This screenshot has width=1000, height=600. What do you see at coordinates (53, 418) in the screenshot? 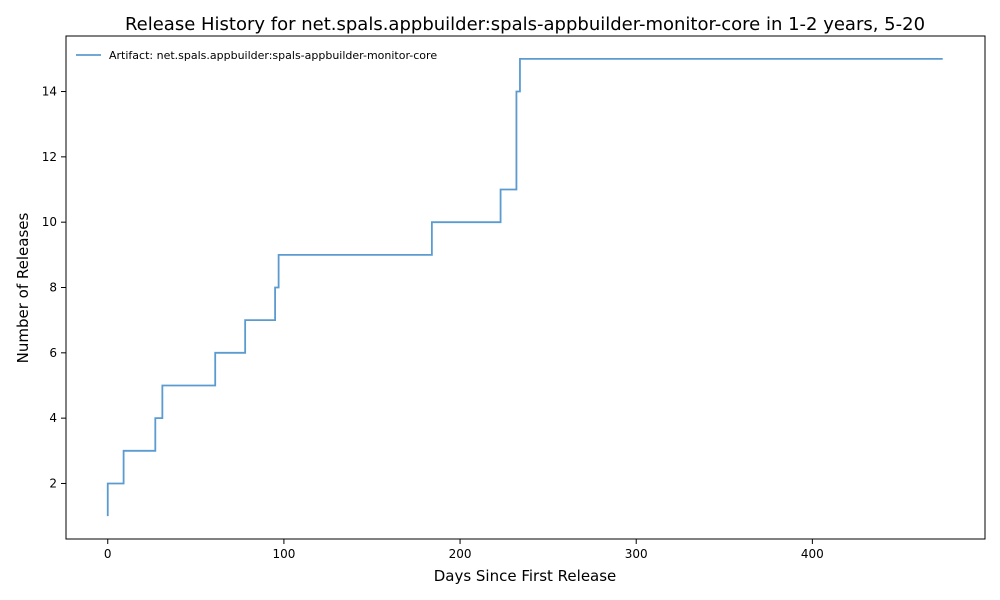
I see `y-tick-label-1: 4` at bounding box center [53, 418].